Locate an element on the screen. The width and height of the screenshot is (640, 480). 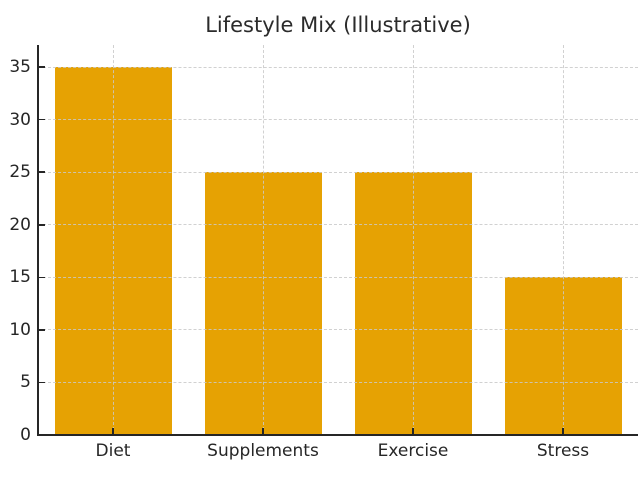
y-tick-label-20: 20 is located at coordinates (20, 224).